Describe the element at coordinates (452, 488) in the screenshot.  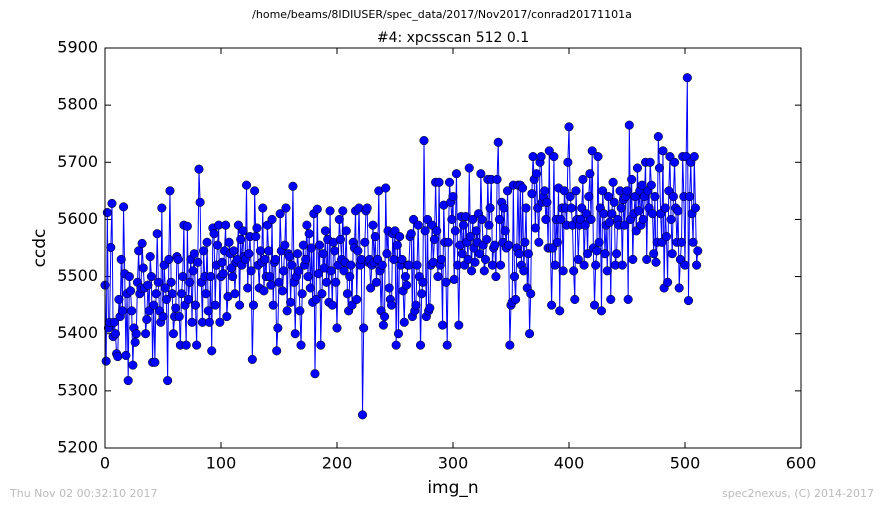
I see `x-axis-label: img_n` at that location.